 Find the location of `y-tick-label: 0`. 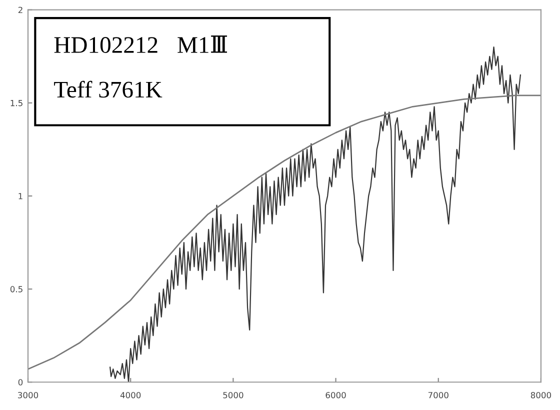

y-tick-label: 0 is located at coordinates (20, 382).